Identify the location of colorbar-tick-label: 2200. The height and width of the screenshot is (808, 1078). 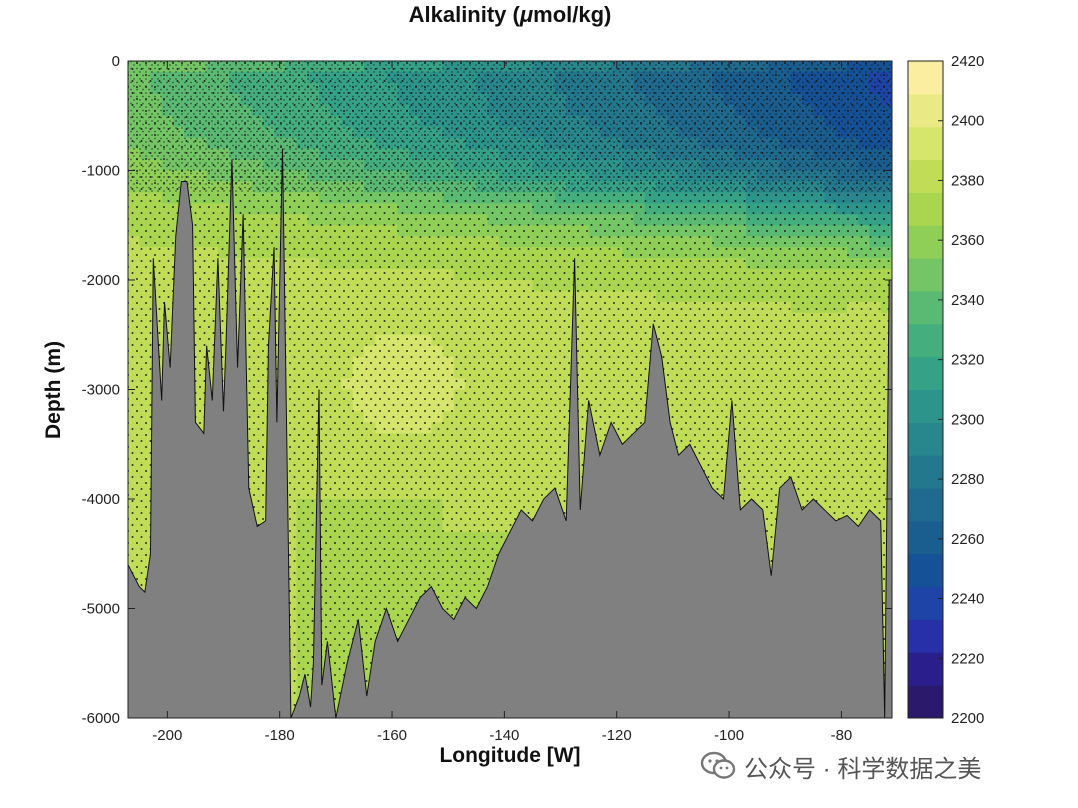
(967, 718).